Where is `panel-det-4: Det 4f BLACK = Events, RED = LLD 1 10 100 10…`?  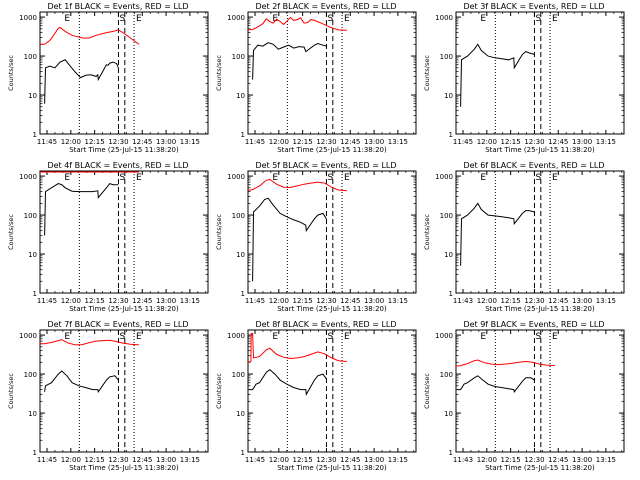 panel-det-4: Det 4f BLACK = Events, RED = LLD 1 10 100 10… is located at coordinates (108, 237).